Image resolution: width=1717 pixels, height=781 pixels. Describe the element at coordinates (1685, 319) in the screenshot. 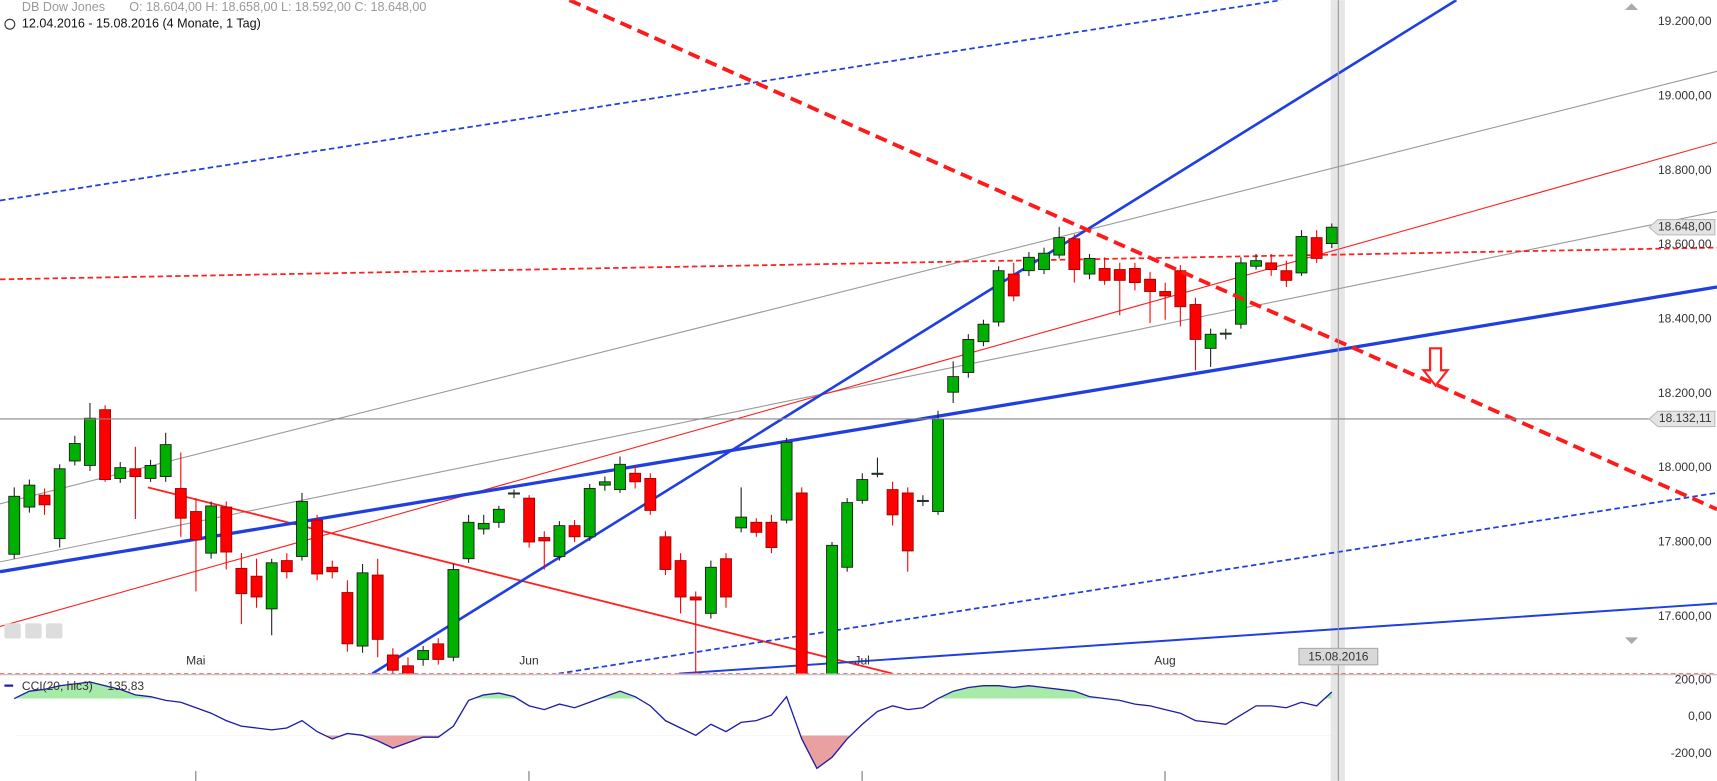

I see `y-tick-label: 18.400,00` at that location.